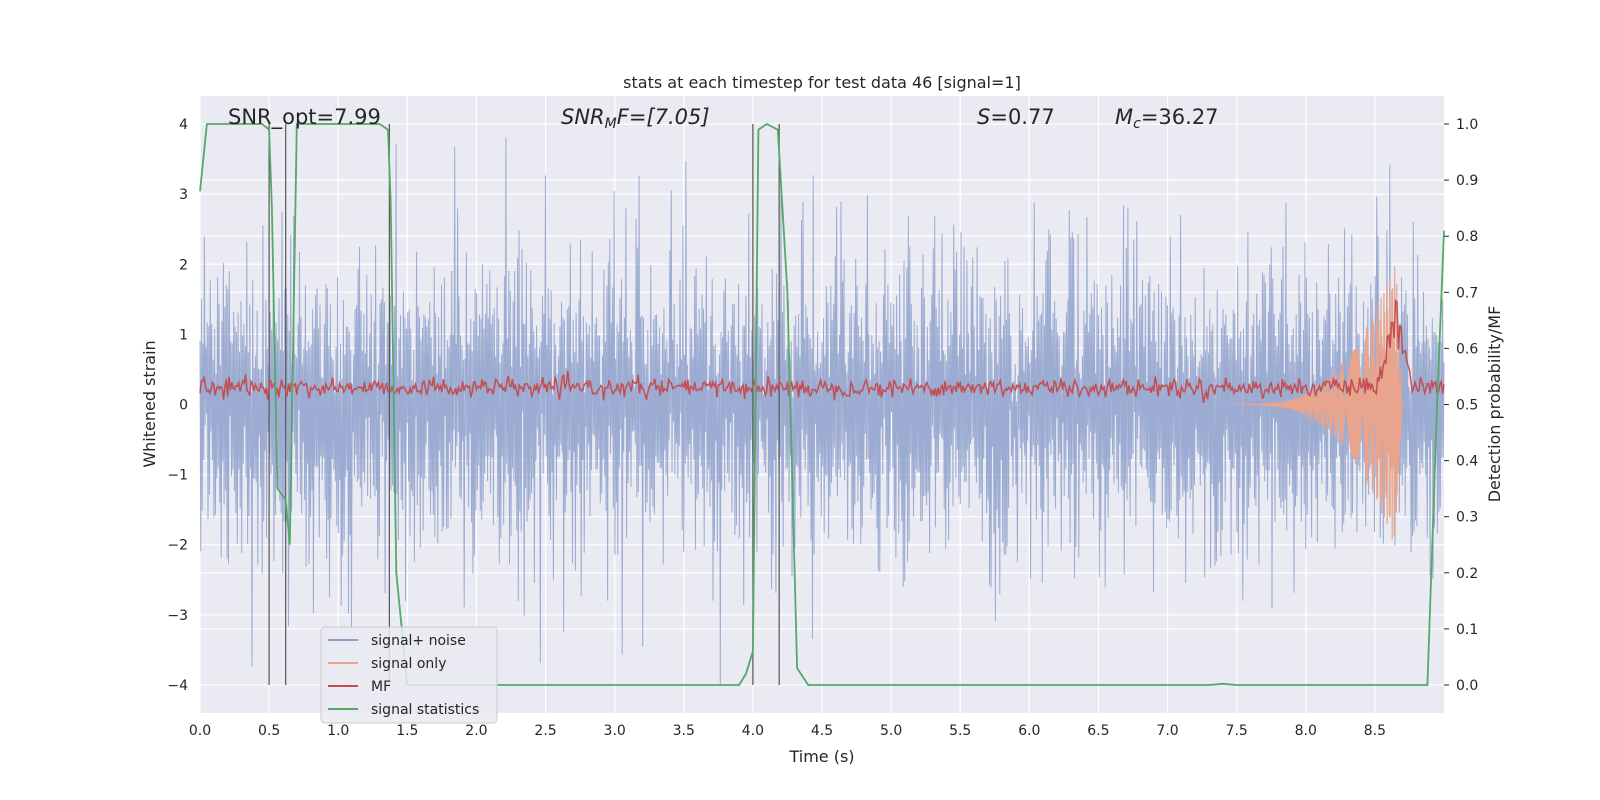 Image resolution: width=1600 pixels, height=800 pixels. What do you see at coordinates (1467, 293) in the screenshot?
I see `y-right-tick-label-3: 0.7` at bounding box center [1467, 293].